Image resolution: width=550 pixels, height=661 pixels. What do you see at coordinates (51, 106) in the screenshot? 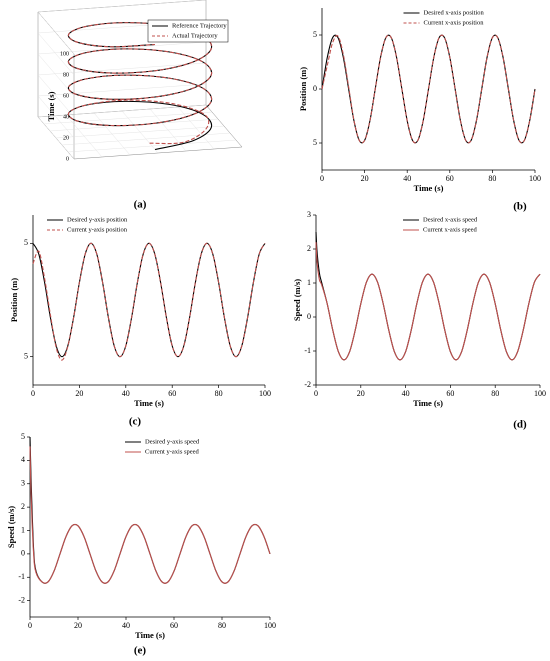
I see `z-axis-label: Time (s)` at bounding box center [51, 106].